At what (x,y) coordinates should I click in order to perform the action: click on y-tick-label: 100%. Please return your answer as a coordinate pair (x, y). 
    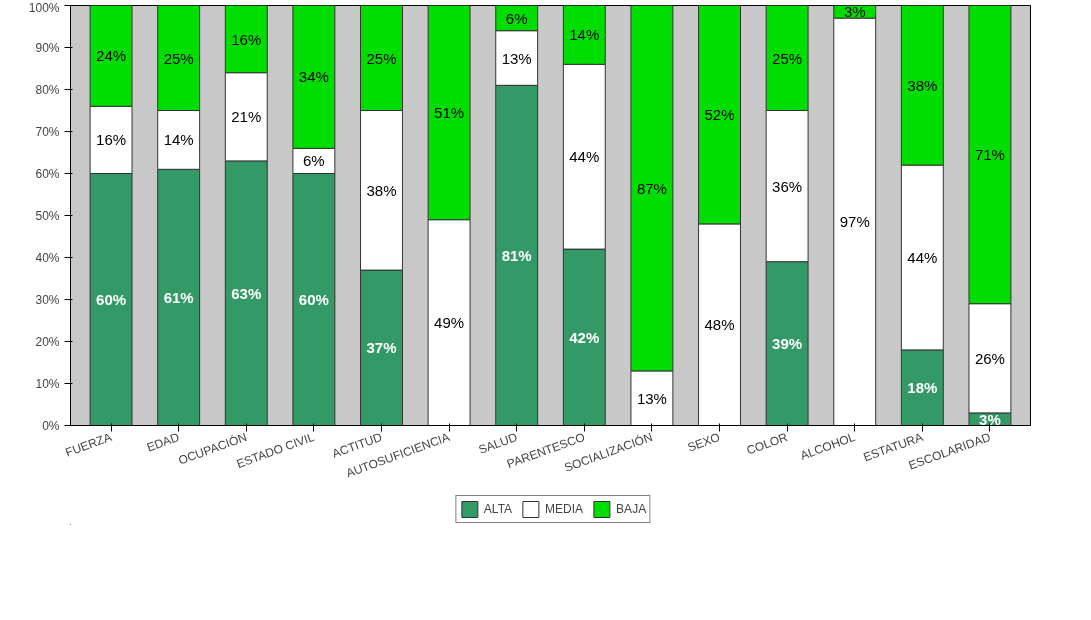
    Looking at the image, I should click on (44, 7).